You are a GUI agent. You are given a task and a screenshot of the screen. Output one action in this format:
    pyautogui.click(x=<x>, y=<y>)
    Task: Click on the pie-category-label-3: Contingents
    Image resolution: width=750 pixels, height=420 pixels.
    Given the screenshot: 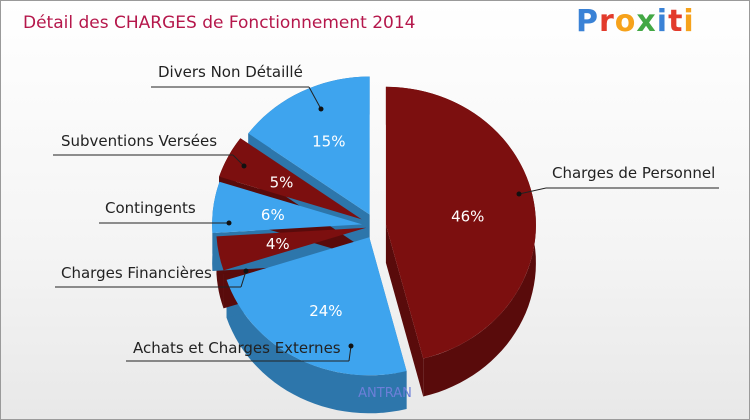 What is the action you would take?
    pyautogui.click(x=150, y=208)
    